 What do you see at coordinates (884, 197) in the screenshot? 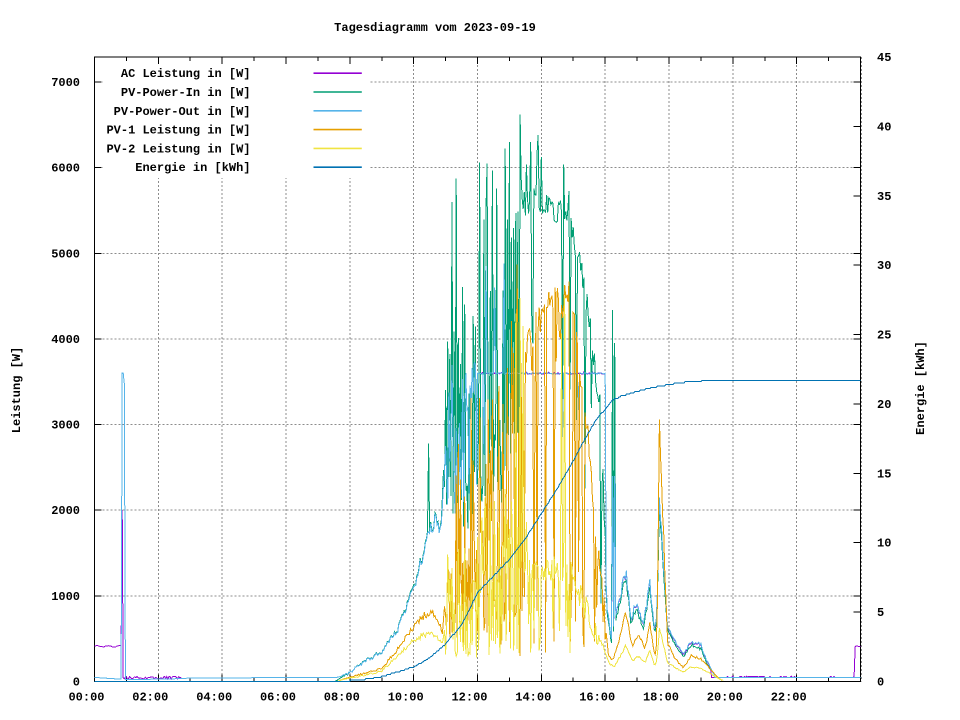
I see `svg-text: 35` at bounding box center [884, 197].